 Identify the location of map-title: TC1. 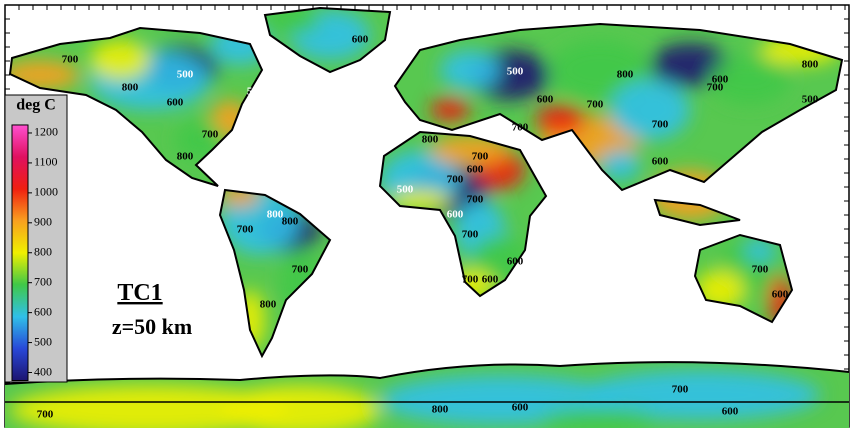
(139, 293).